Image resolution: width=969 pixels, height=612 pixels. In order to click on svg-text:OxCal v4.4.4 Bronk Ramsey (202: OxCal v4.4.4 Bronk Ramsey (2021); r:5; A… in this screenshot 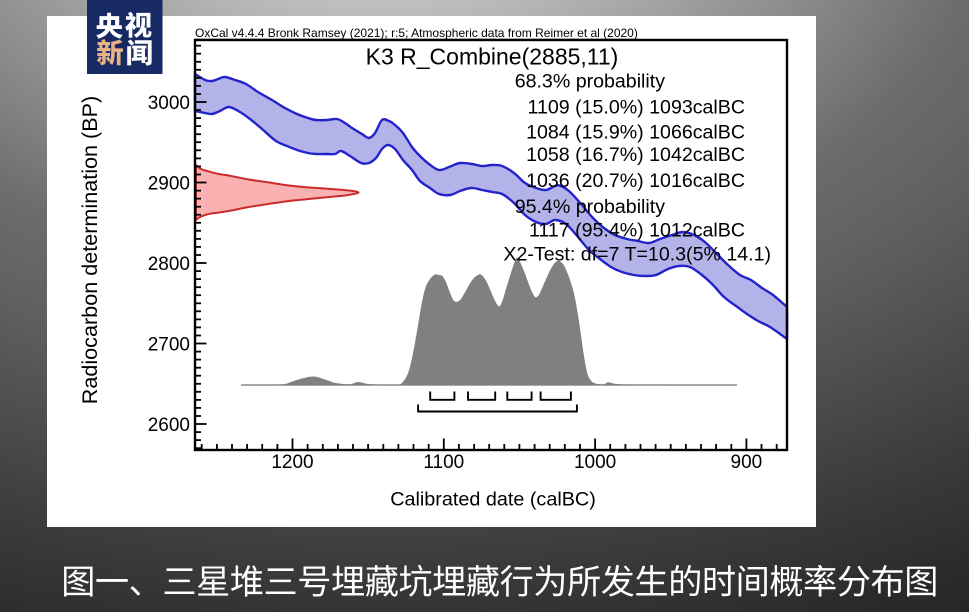, I will do `click(416, 33)`.